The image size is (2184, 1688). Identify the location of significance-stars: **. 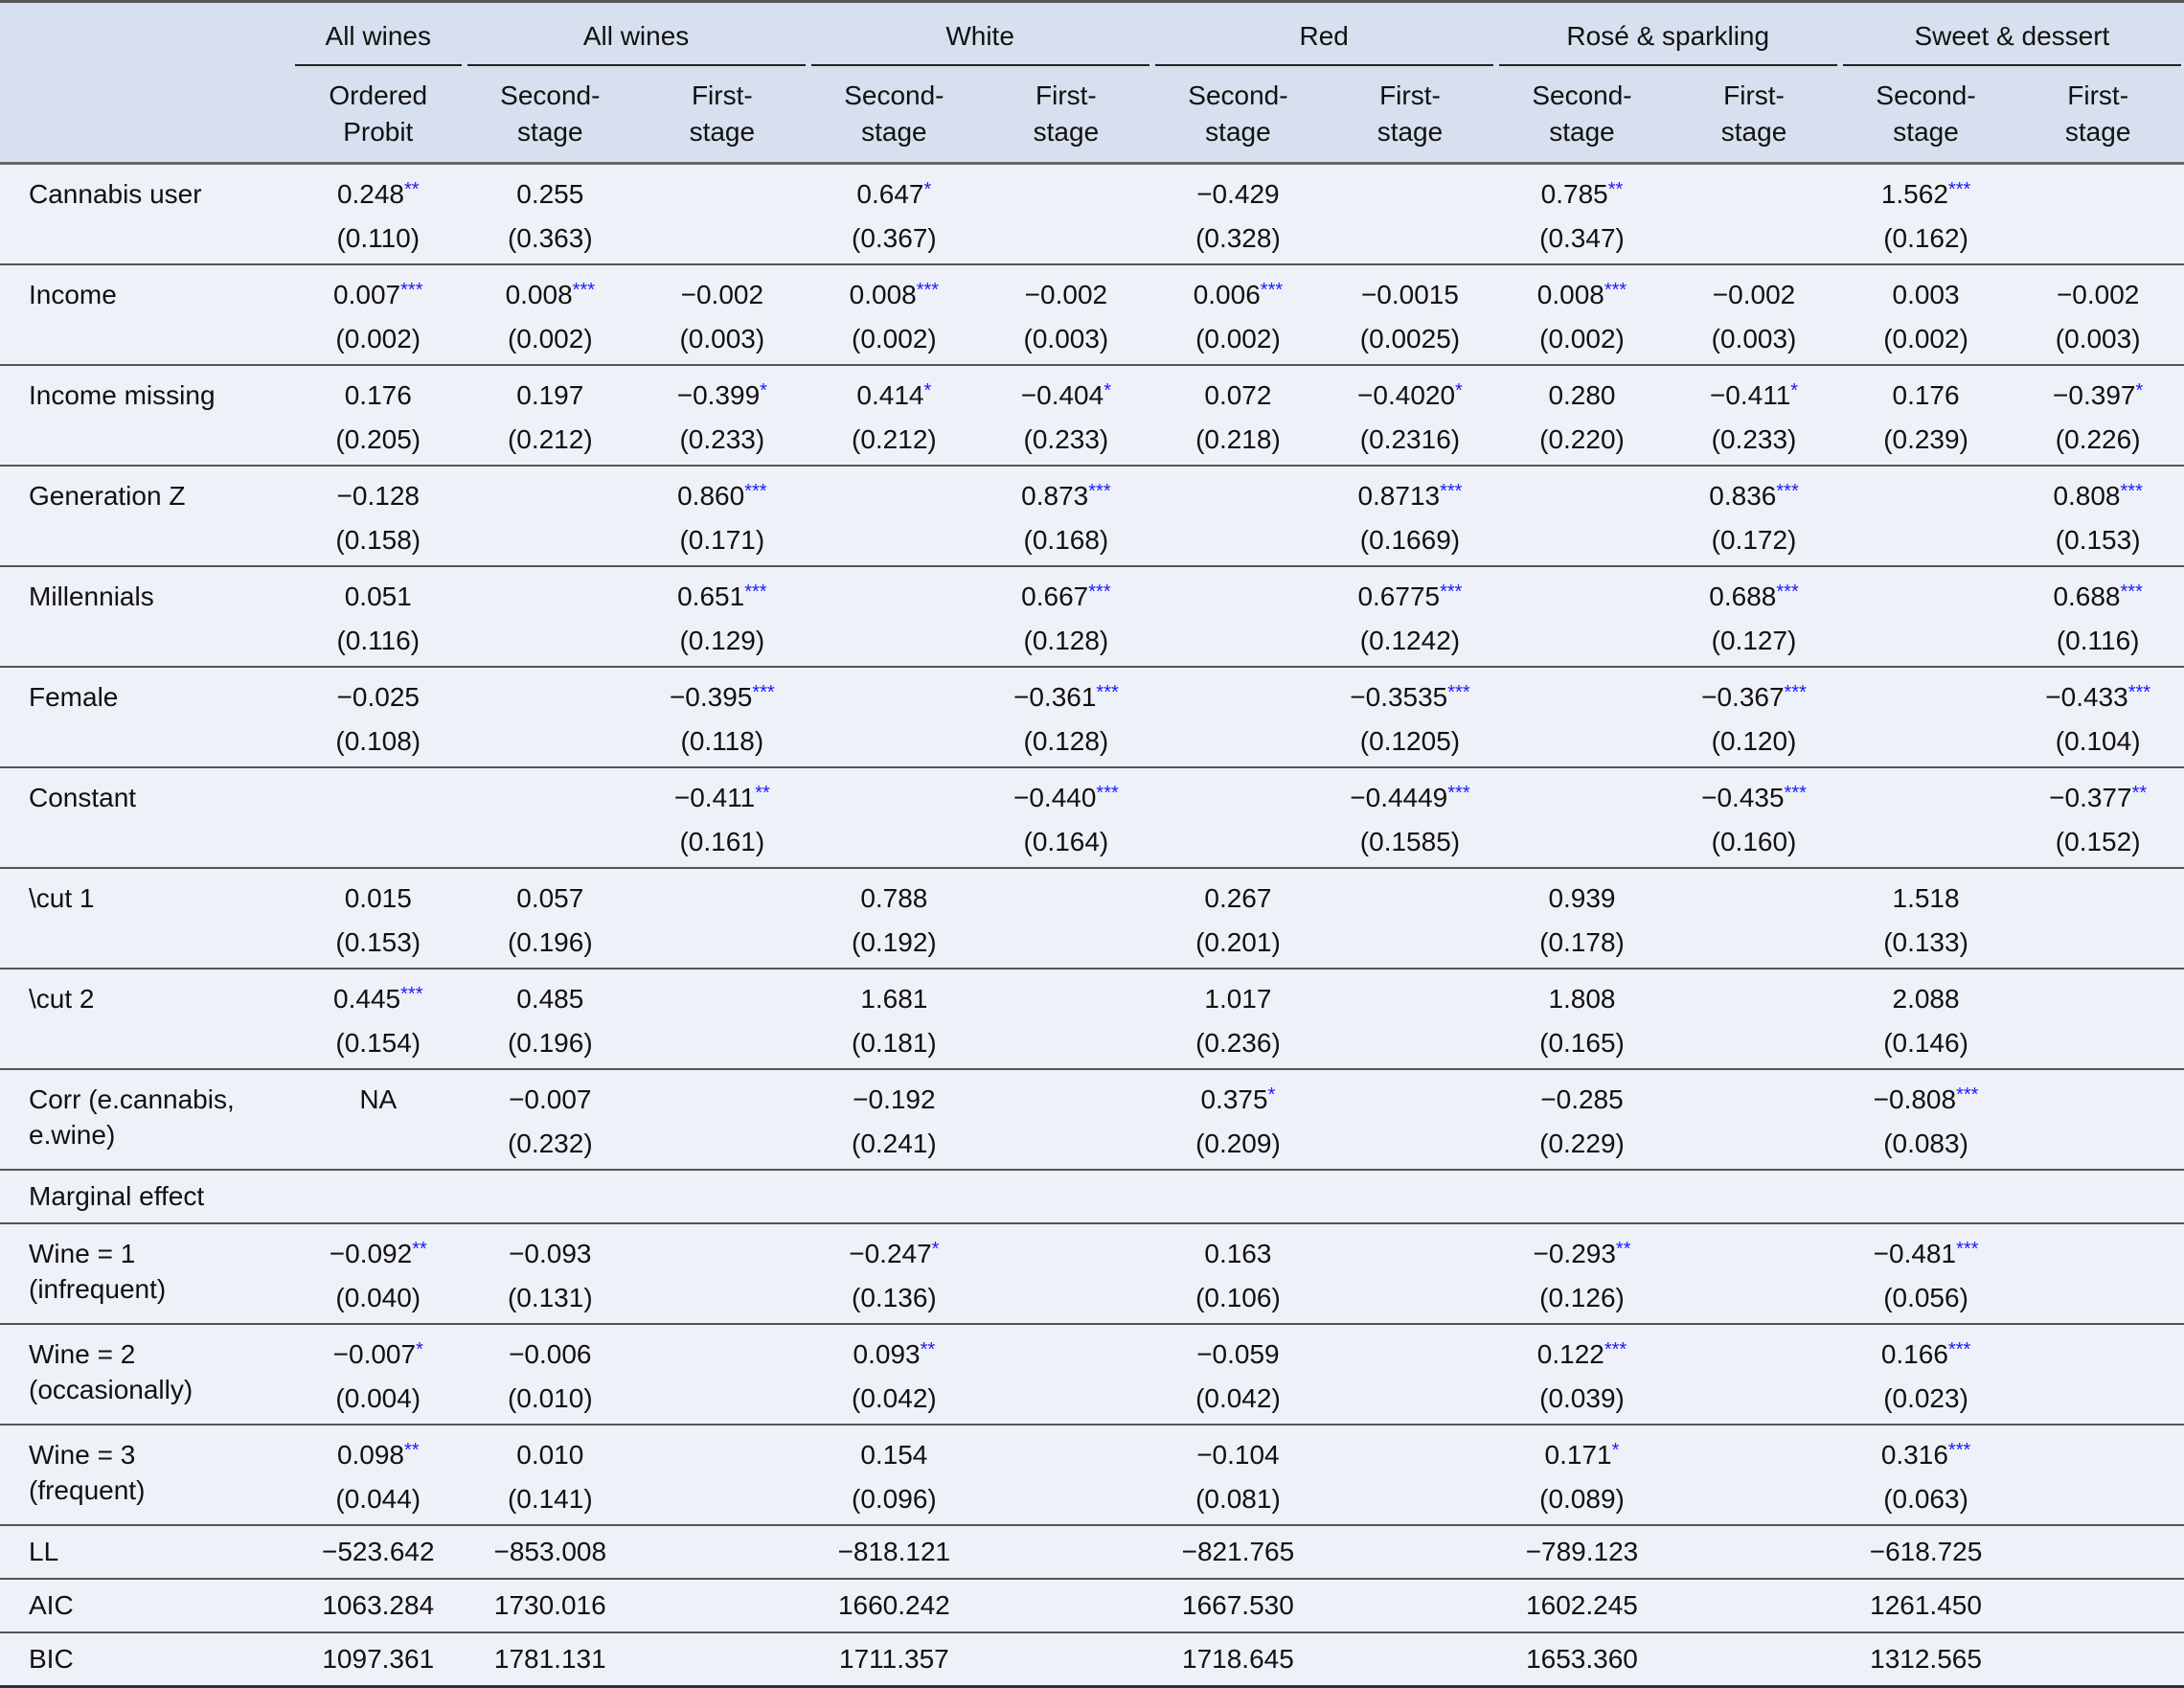
(412, 189).